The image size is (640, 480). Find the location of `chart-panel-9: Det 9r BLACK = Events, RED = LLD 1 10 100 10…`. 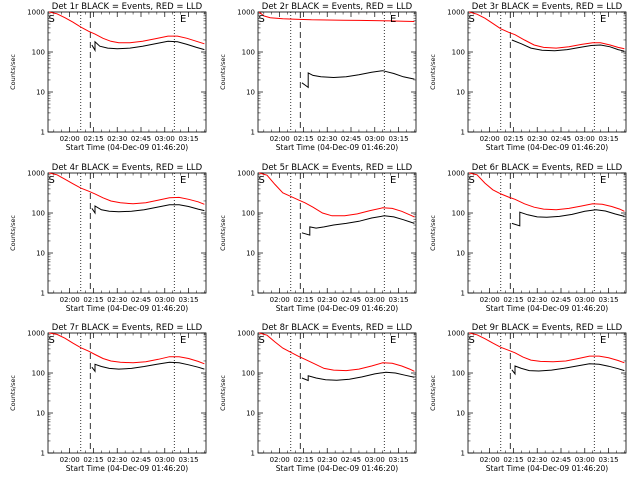

chart-panel-9: Det 9r BLACK = Events, RED = LLD 1 10 100 10… is located at coordinates (528, 398).